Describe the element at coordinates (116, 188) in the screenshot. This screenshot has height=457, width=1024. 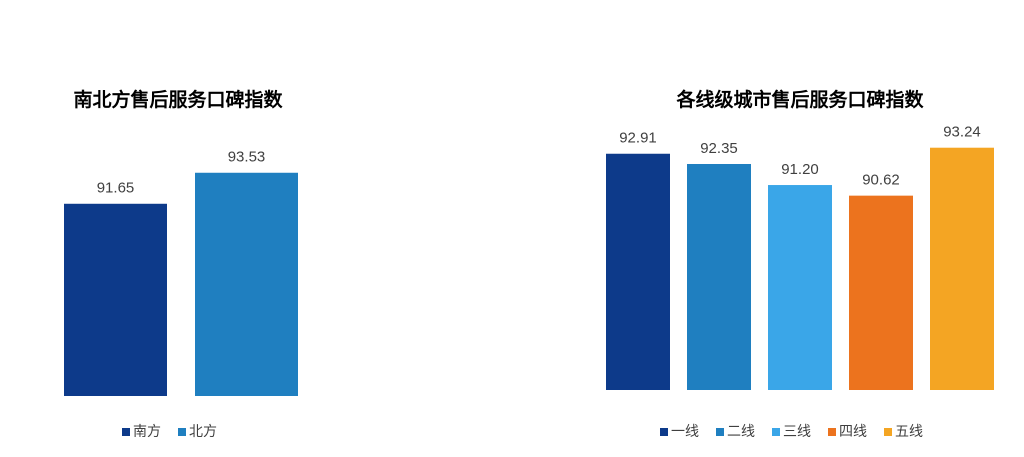
I see `value-label: 91.65` at that location.